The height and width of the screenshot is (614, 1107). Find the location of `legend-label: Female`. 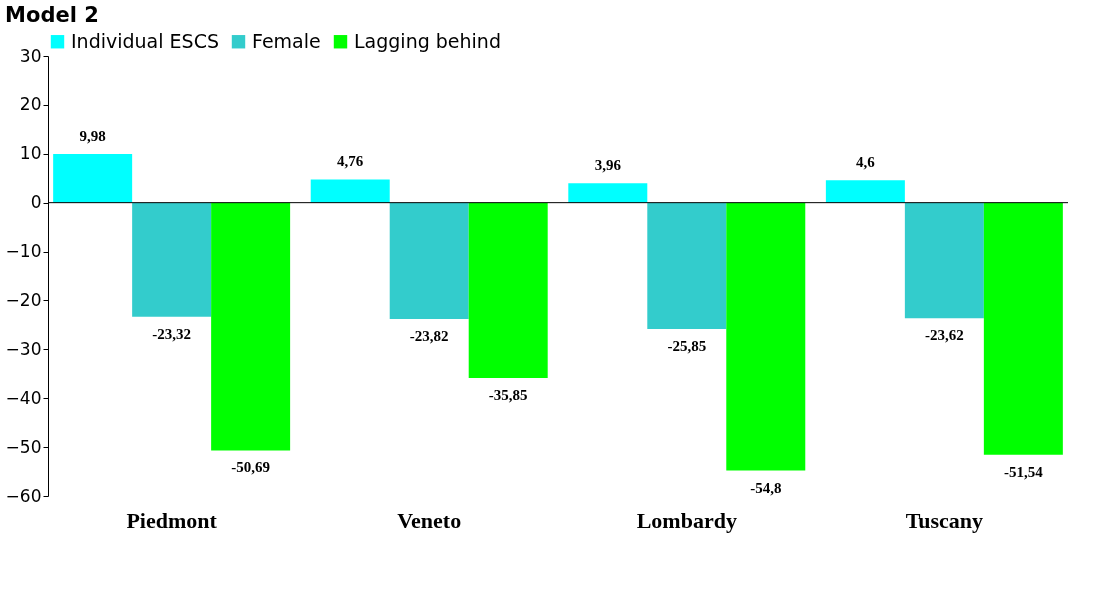

legend-label: Female is located at coordinates (286, 40).